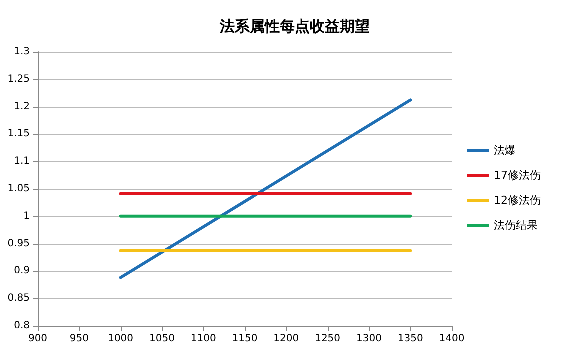 Image resolution: width=580 pixels, height=358 pixels. What do you see at coordinates (411, 339) in the screenshot?
I see `x-tick-label: 1350` at bounding box center [411, 339].